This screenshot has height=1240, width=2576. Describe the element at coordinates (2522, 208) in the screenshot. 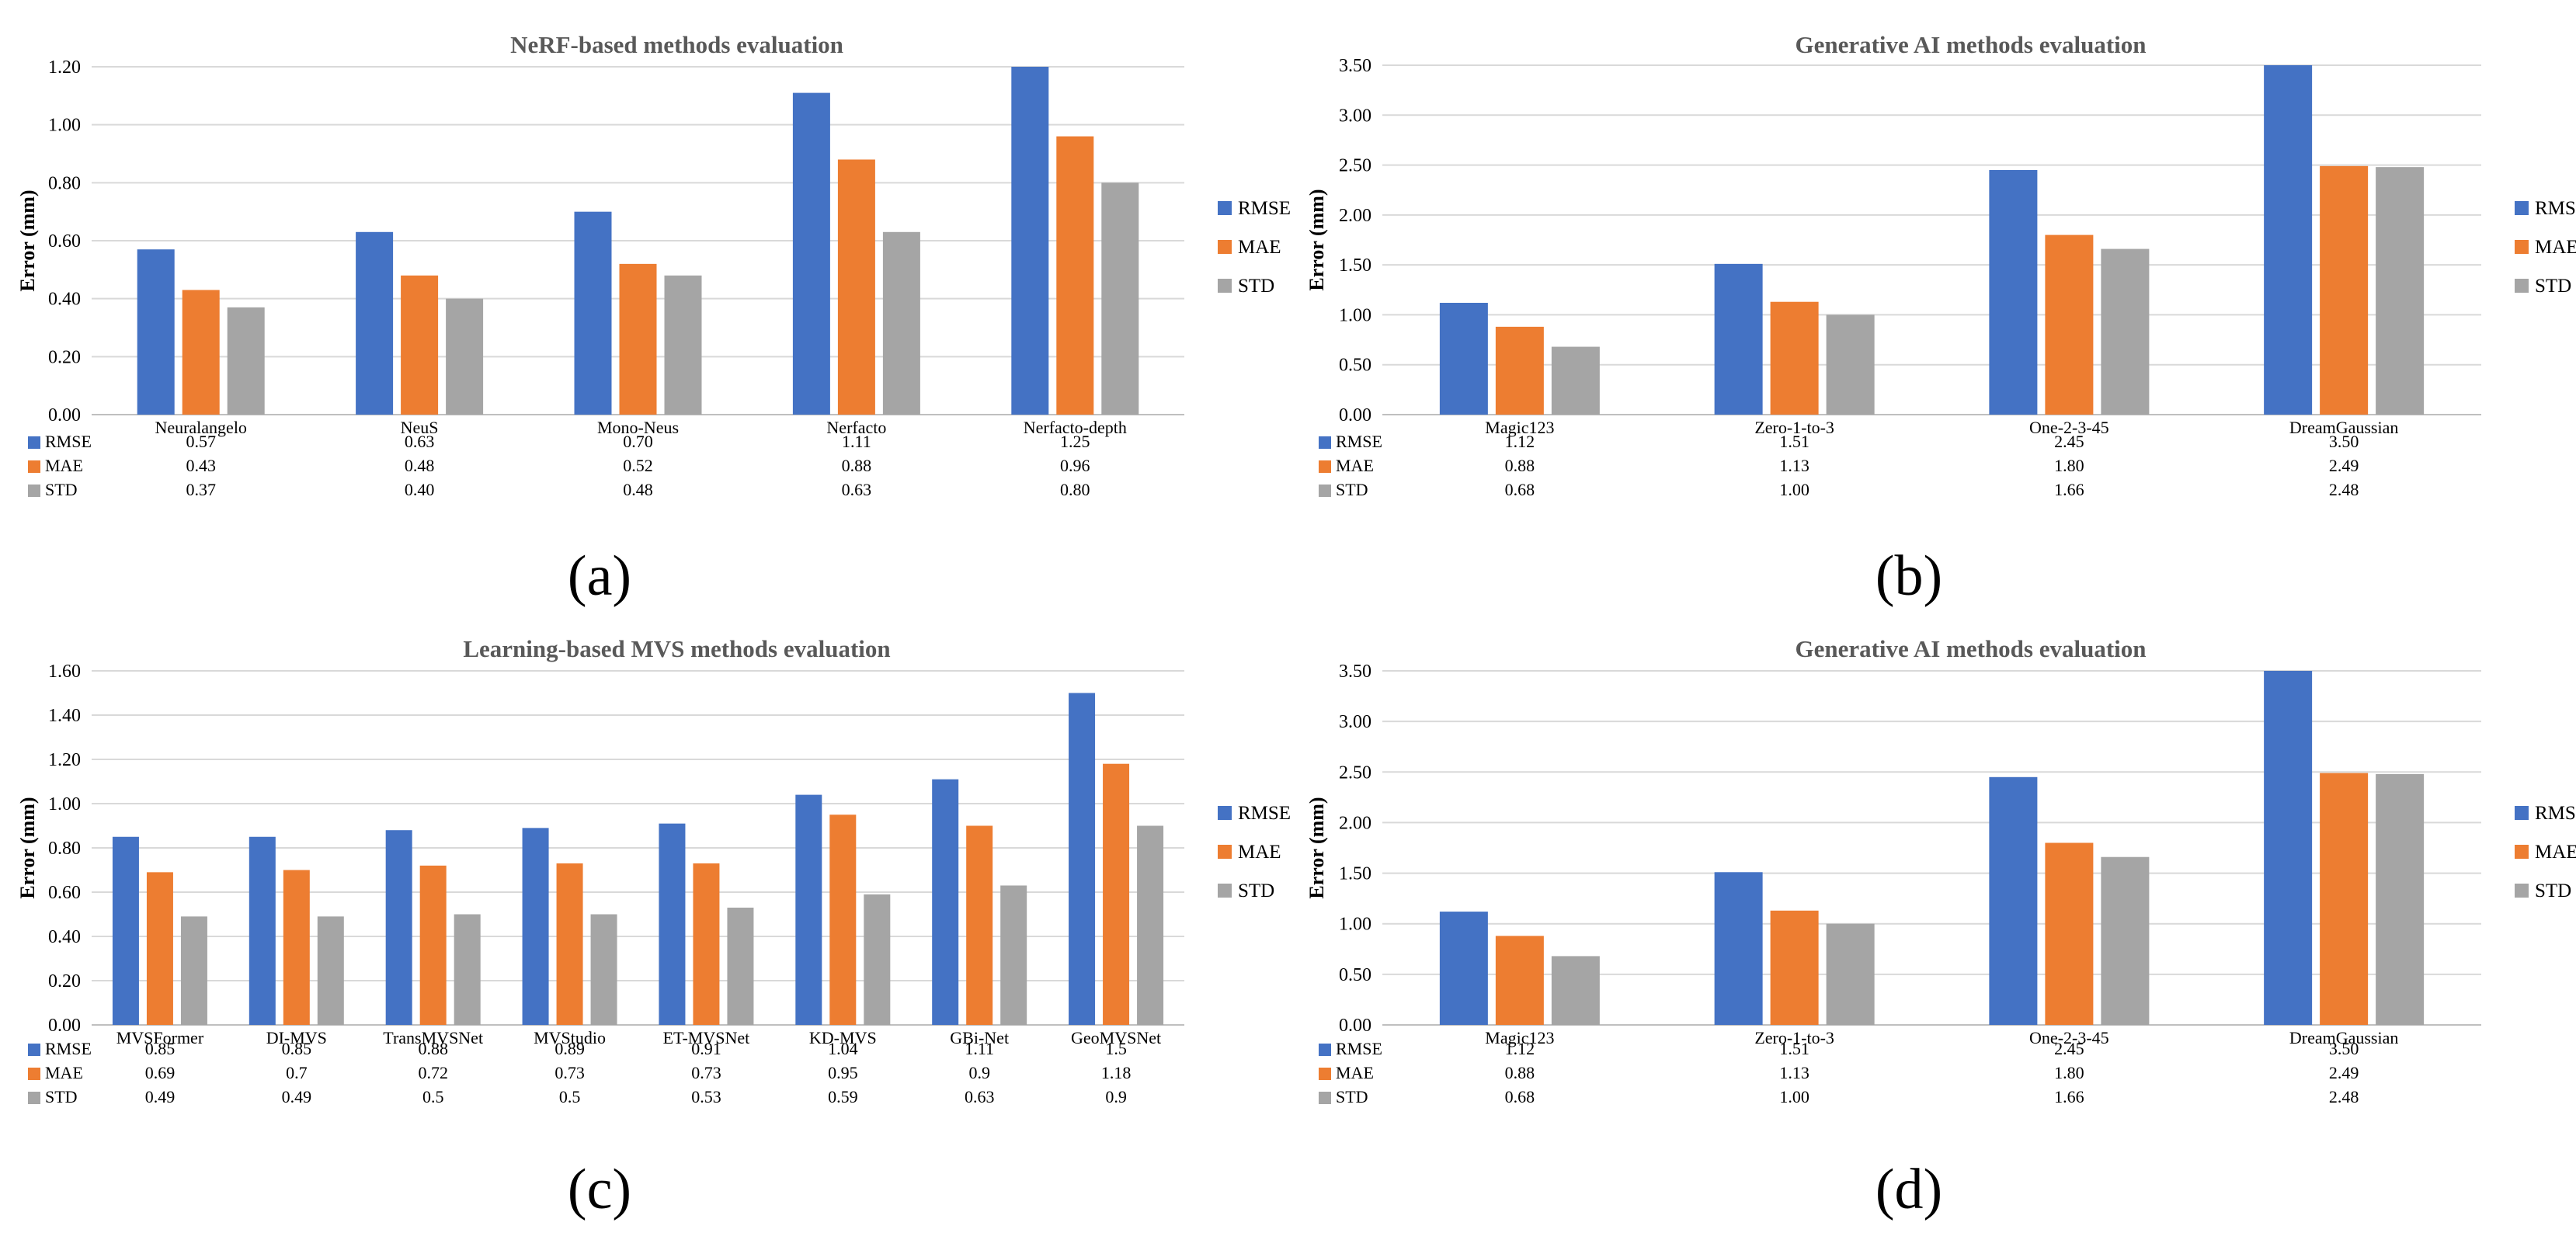

I see `chart-b-legend-swatch-rmse` at that location.